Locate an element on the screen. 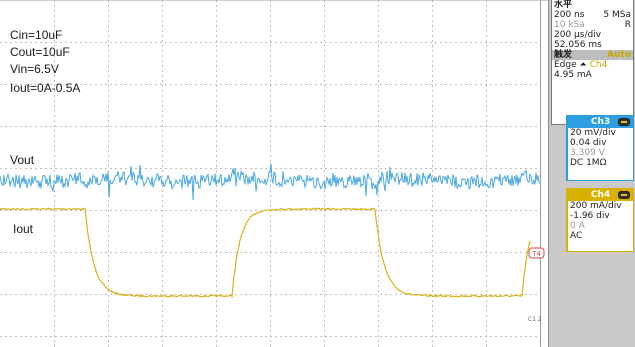 The image size is (635, 347). trigger-edge-row: Edge ⏶ Ch4 is located at coordinates (592, 65).